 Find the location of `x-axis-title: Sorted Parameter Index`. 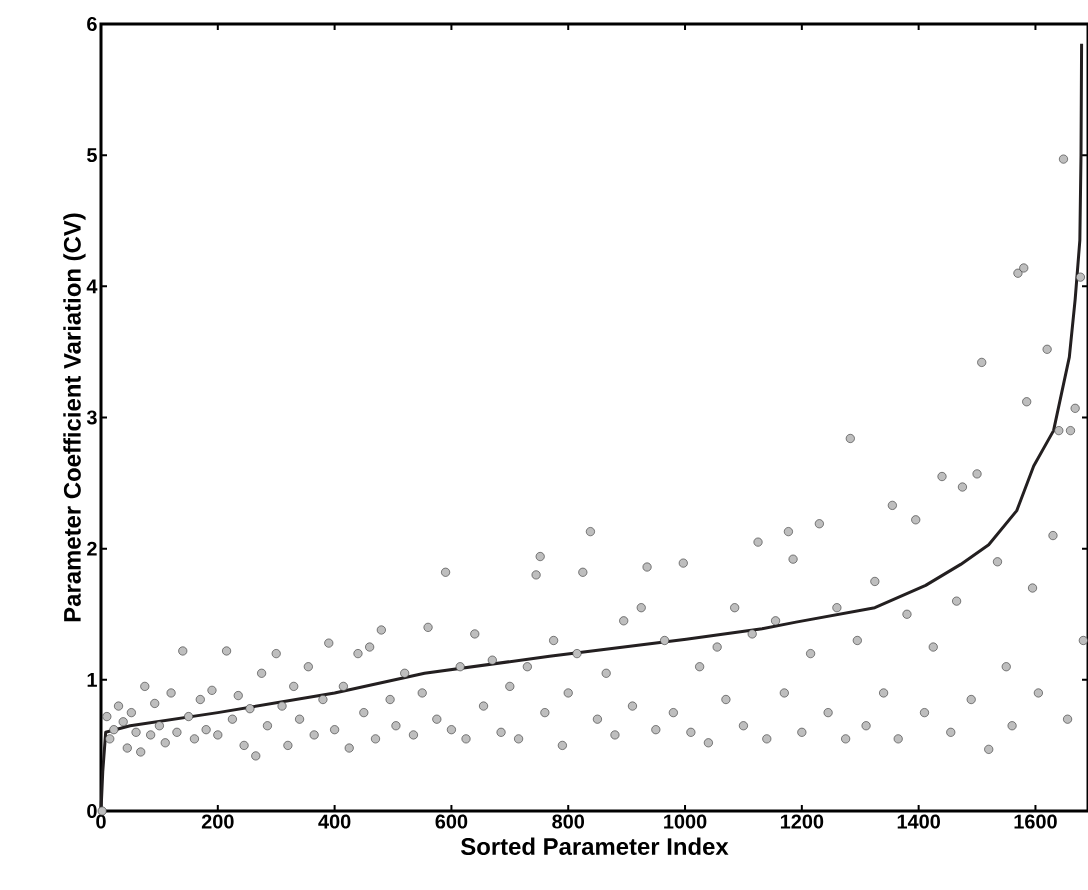

x-axis-title: Sorted Parameter Index is located at coordinates (594, 846).